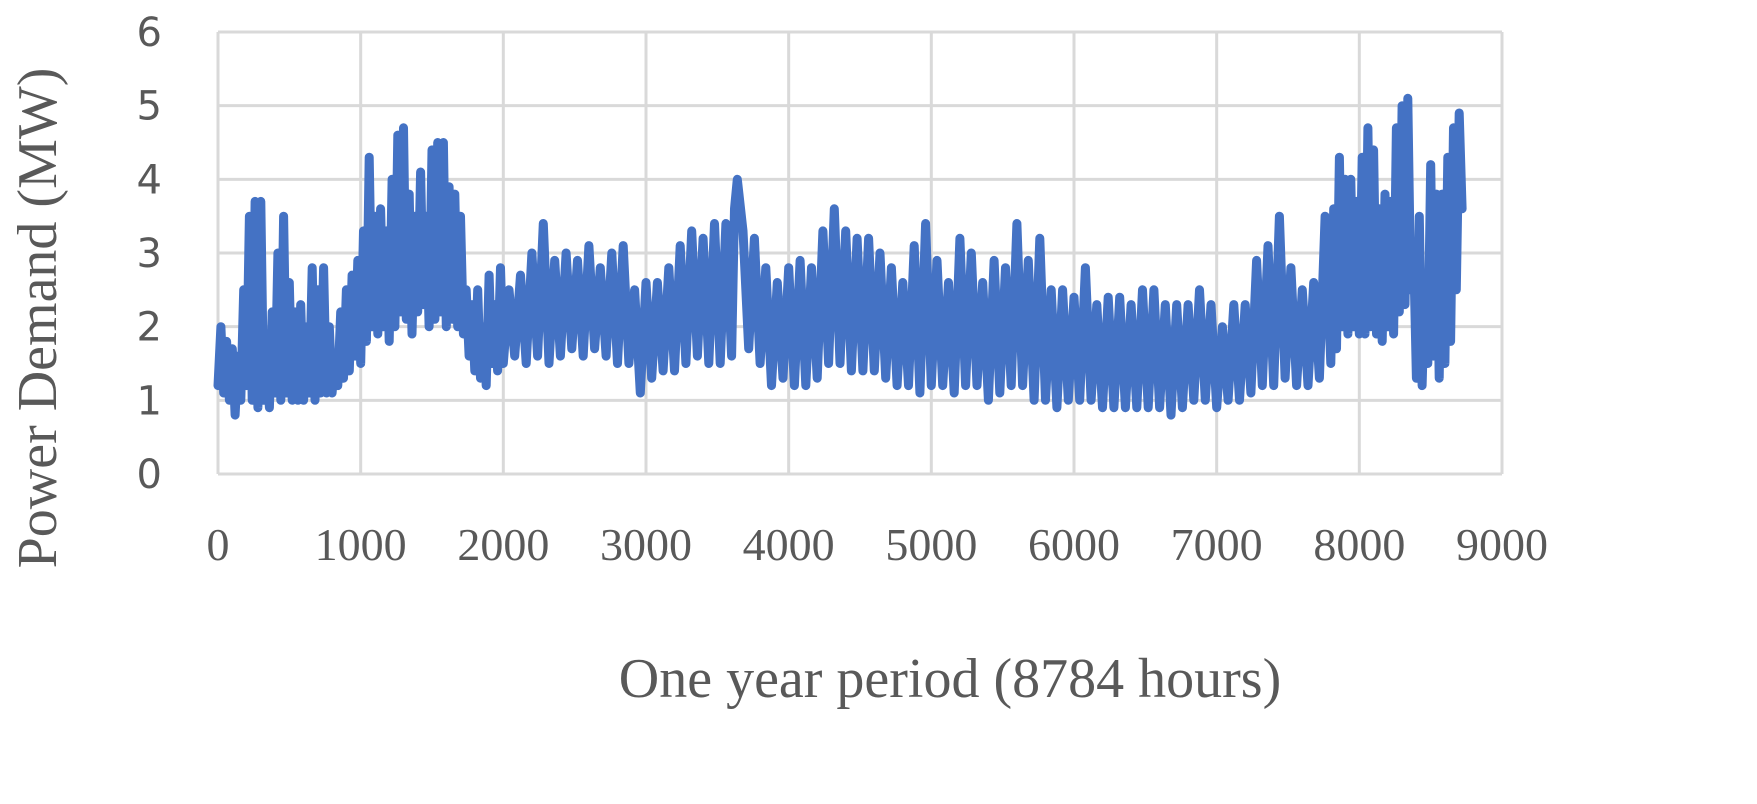  Describe the element at coordinates (646, 544) in the screenshot. I see `x-tick-label: 3000` at that location.